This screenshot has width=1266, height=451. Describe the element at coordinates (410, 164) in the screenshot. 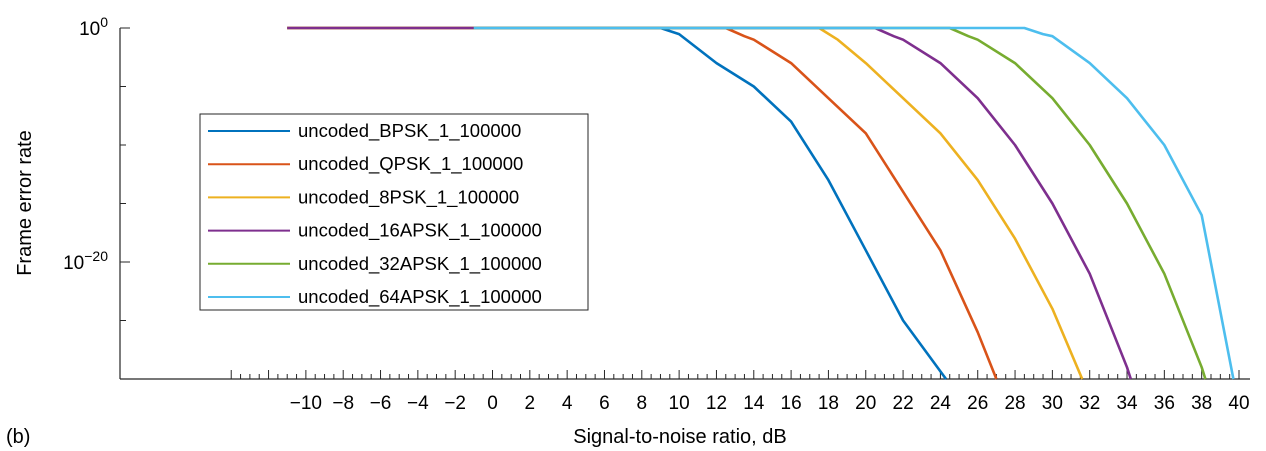

I see `legend-label: uncoded_QPSK_1_100000` at that location.